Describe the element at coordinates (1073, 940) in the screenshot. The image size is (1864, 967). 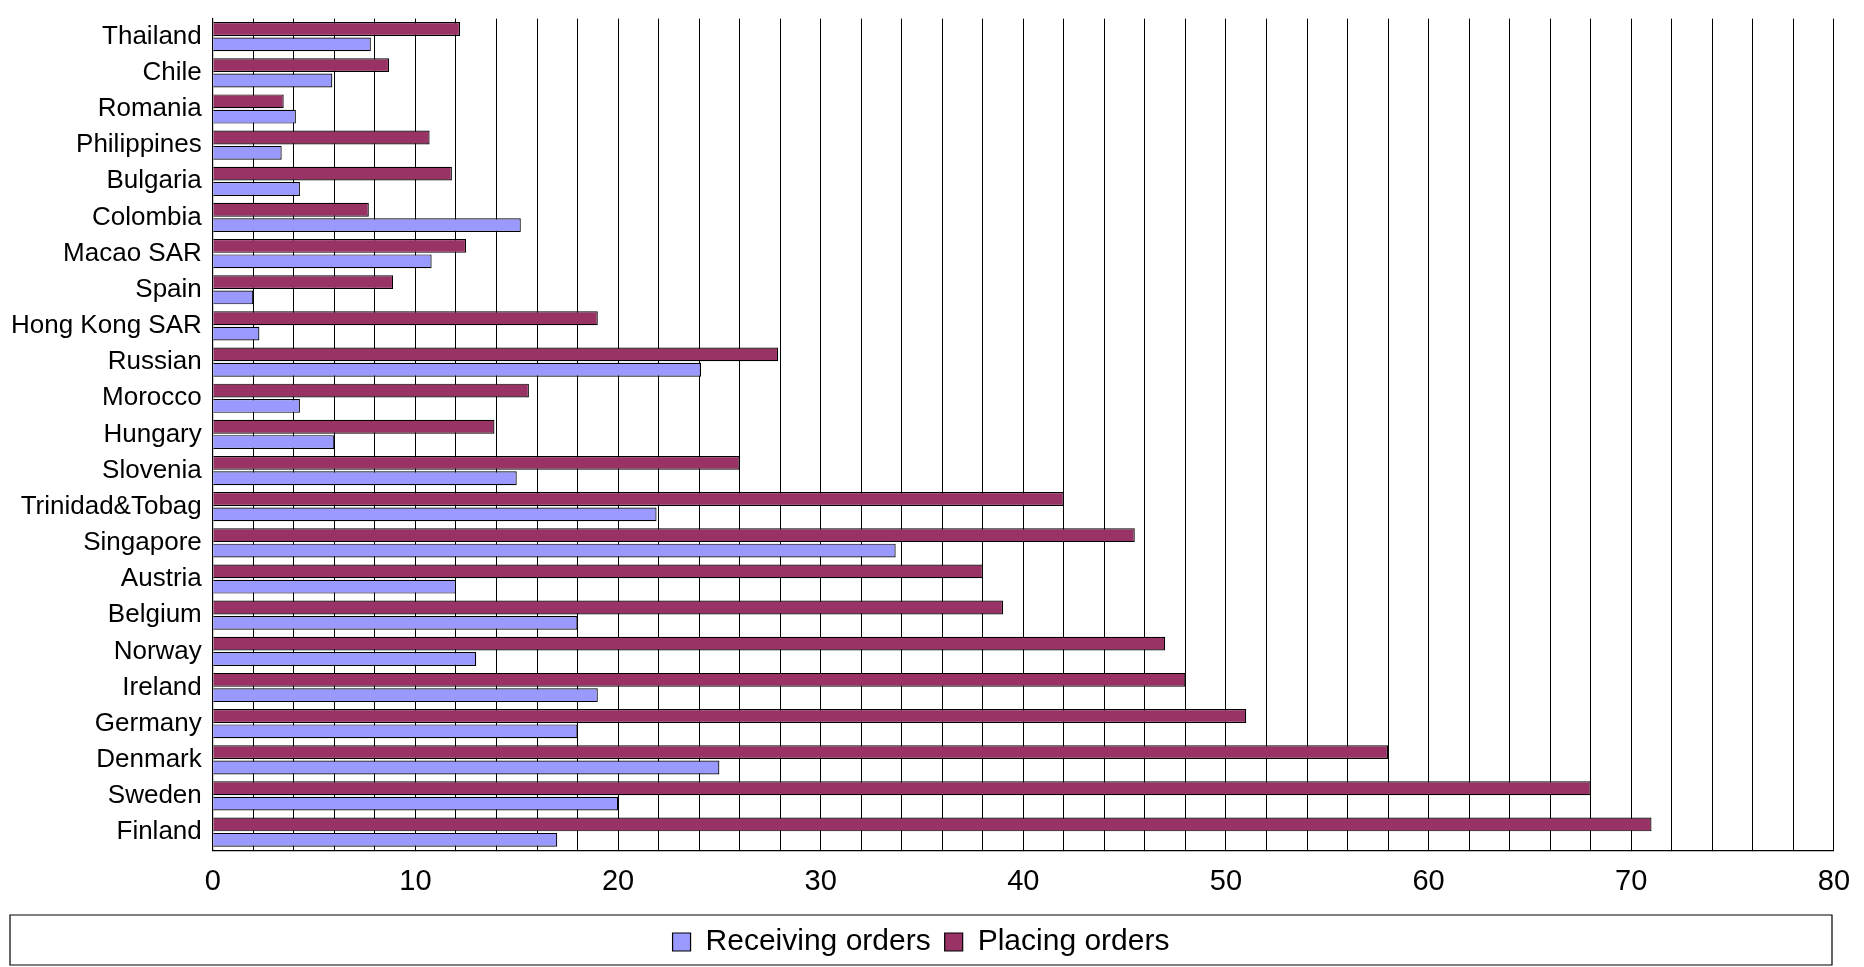
I see `legend-label: Placing orders` at that location.